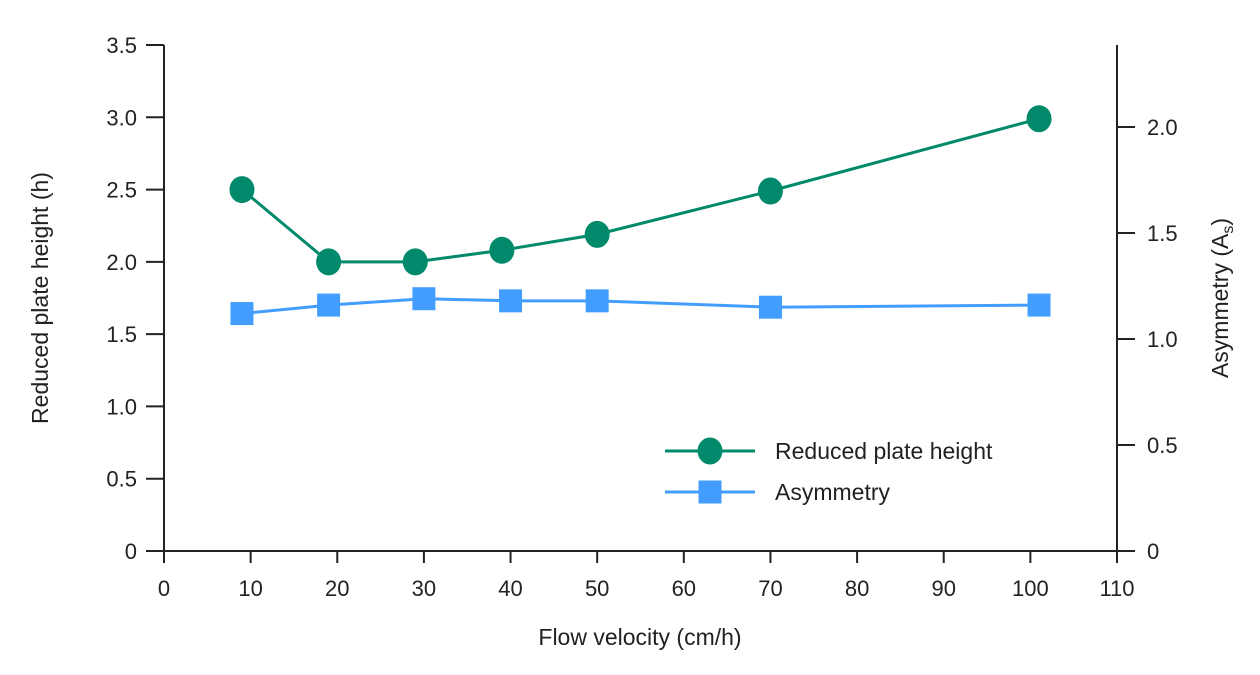 Image resolution: width=1260 pixels, height=675 pixels. I want to click on legend-item: Reduced plate height, so click(829, 451).